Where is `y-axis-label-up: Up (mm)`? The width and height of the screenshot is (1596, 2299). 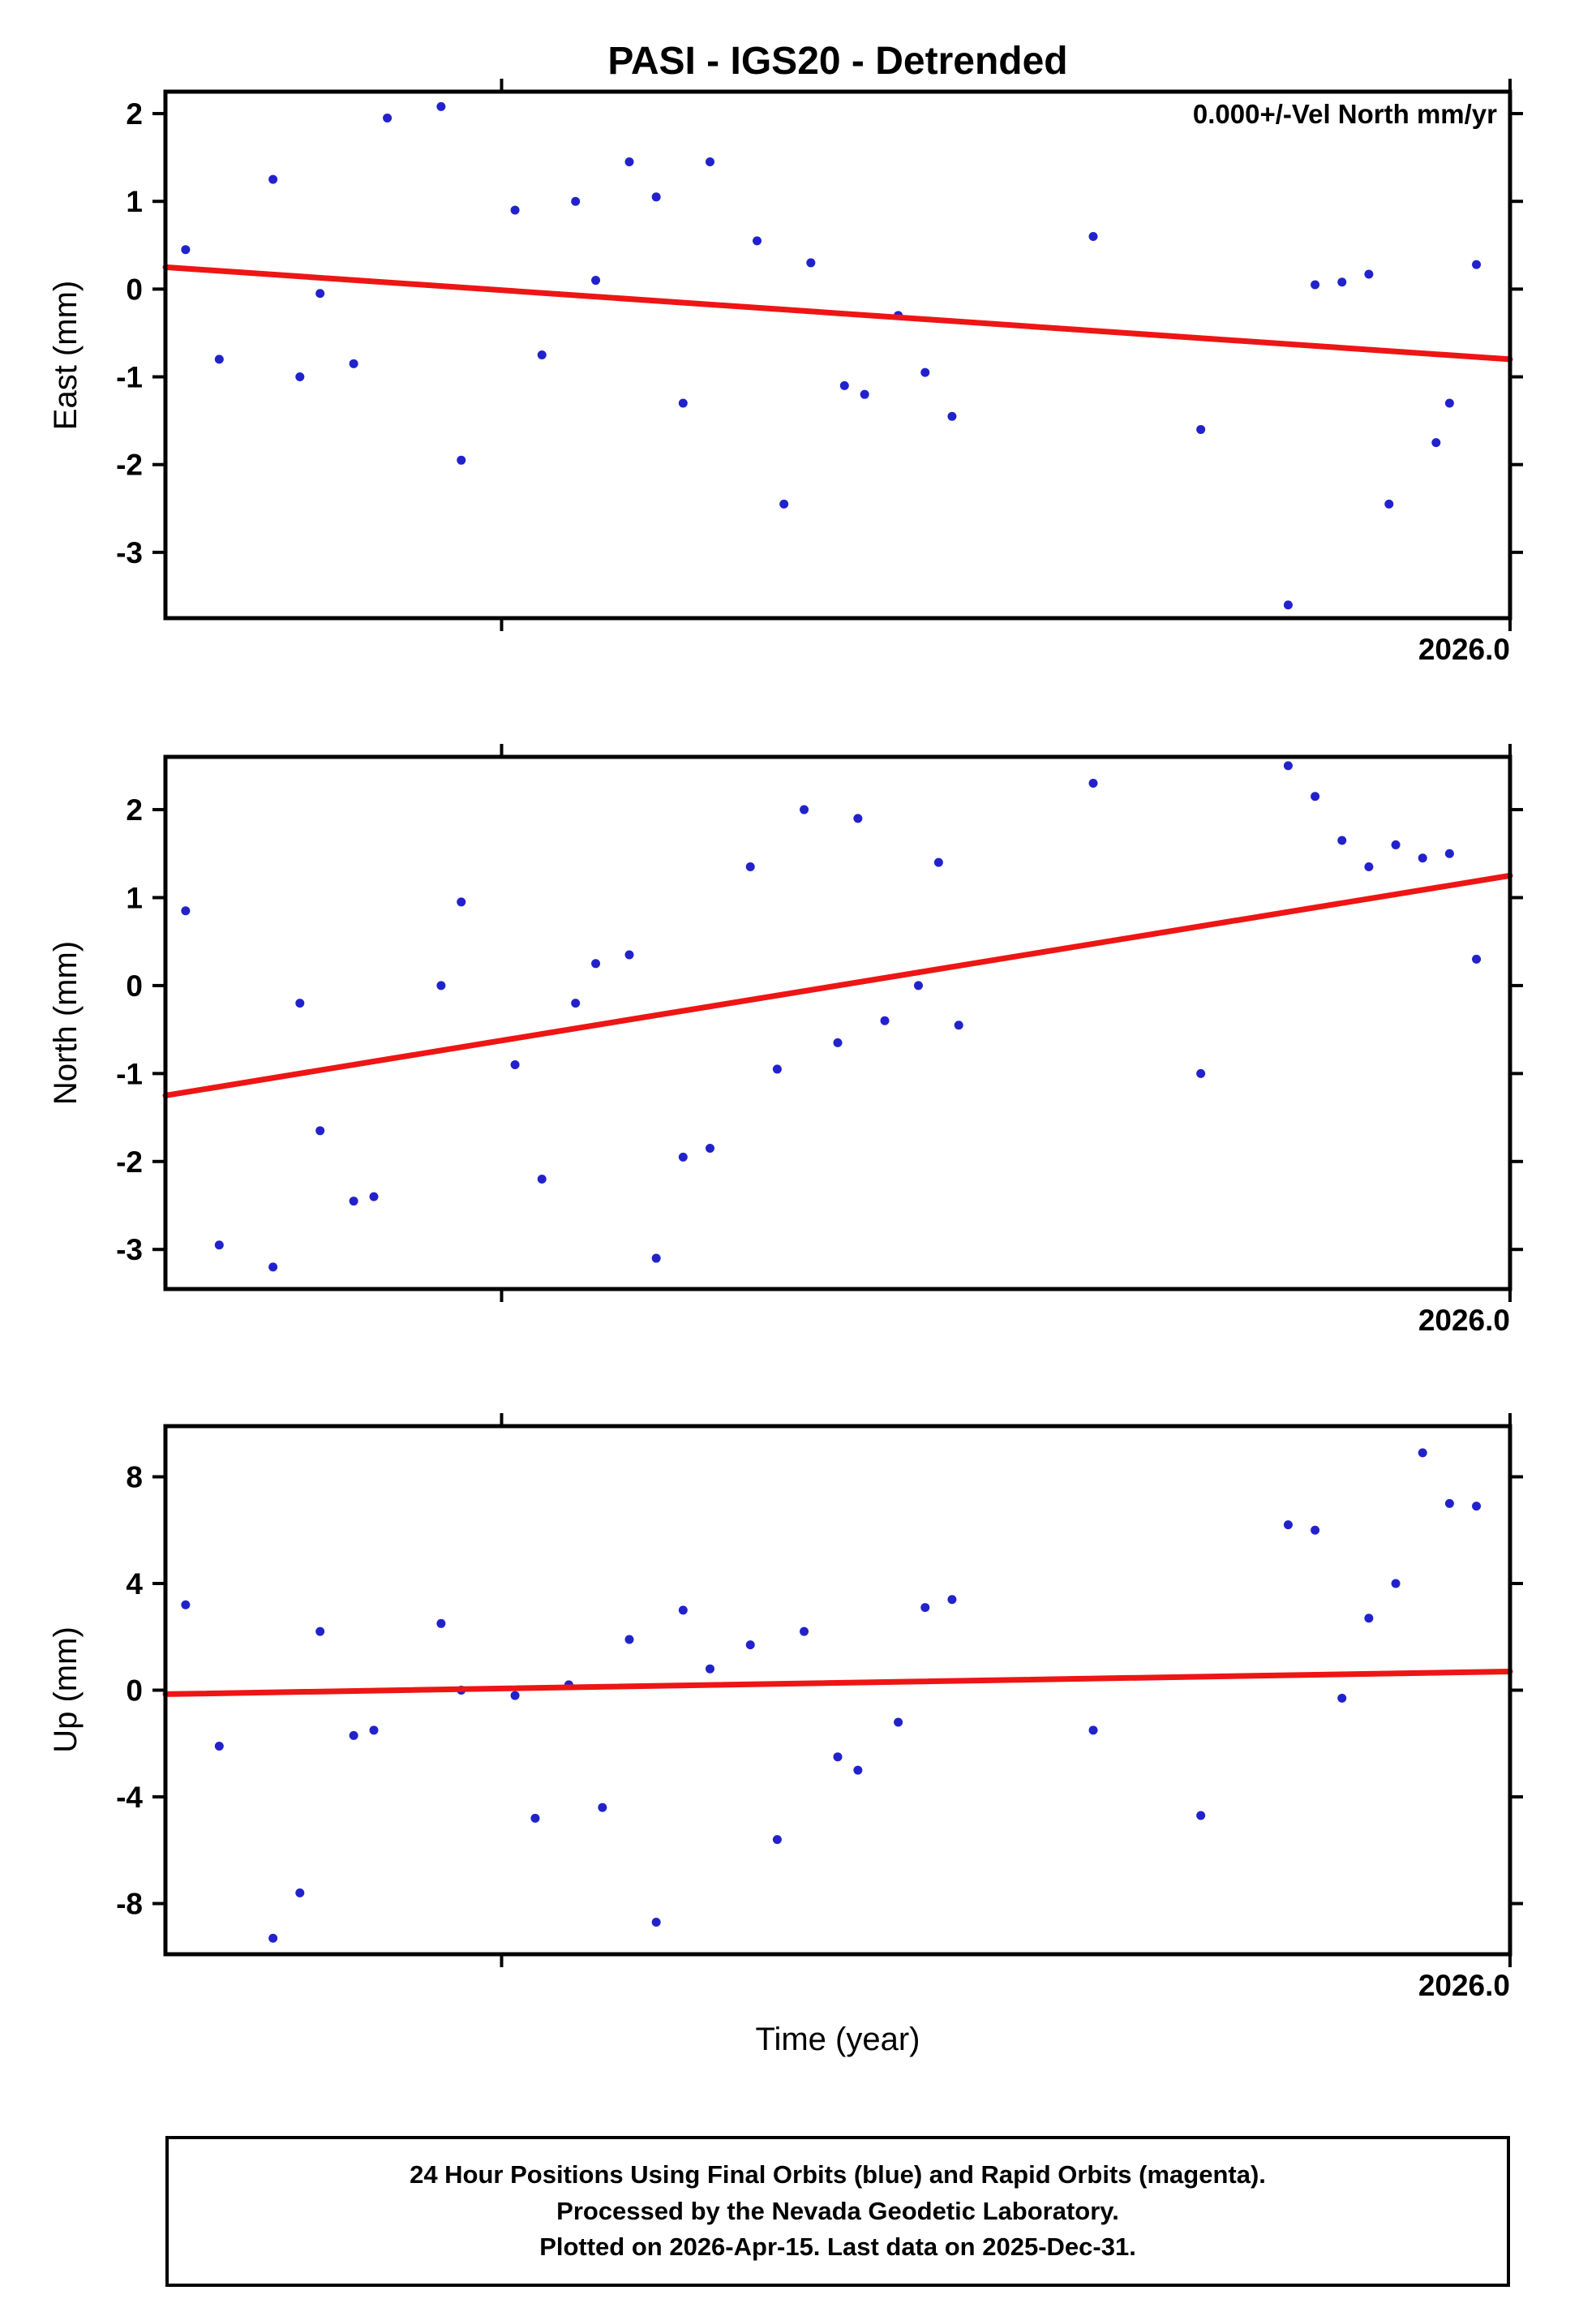 y-axis-label-up: Up (mm) is located at coordinates (66, 1689).